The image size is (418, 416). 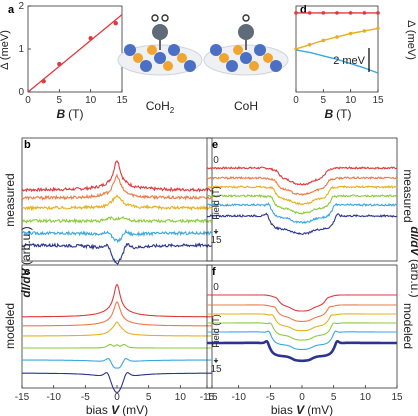 What do you see at coordinates (246, 45) in the screenshot?
I see `molecule-coh-illustration` at bounding box center [246, 45].